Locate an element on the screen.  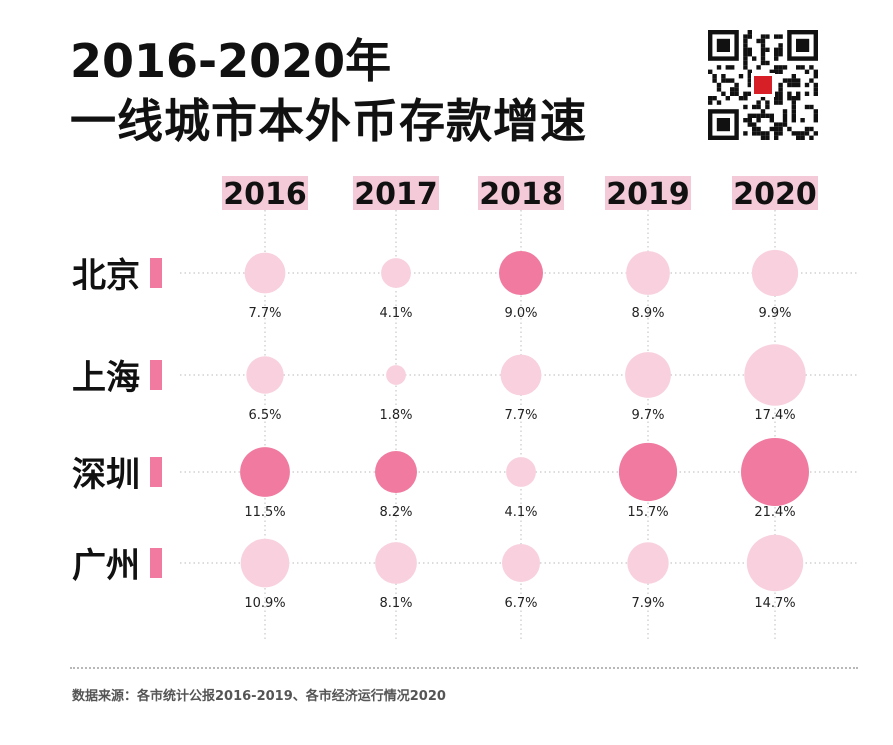
value-label-深圳-2019: 15.7% is located at coordinates (647, 512).